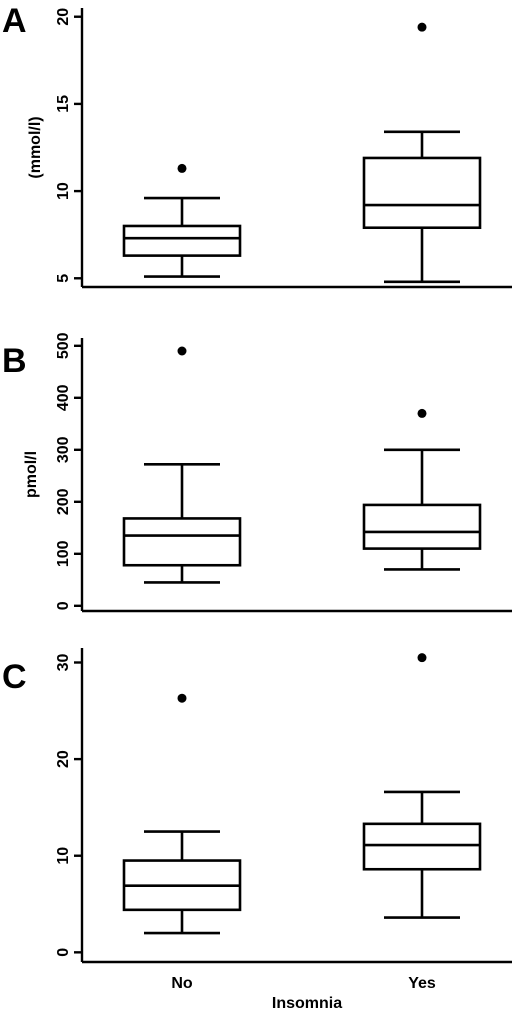 Image resolution: width=520 pixels, height=1012 pixels. Describe the element at coordinates (63, 278) in the screenshot. I see `y-tick-label: 5` at that location.